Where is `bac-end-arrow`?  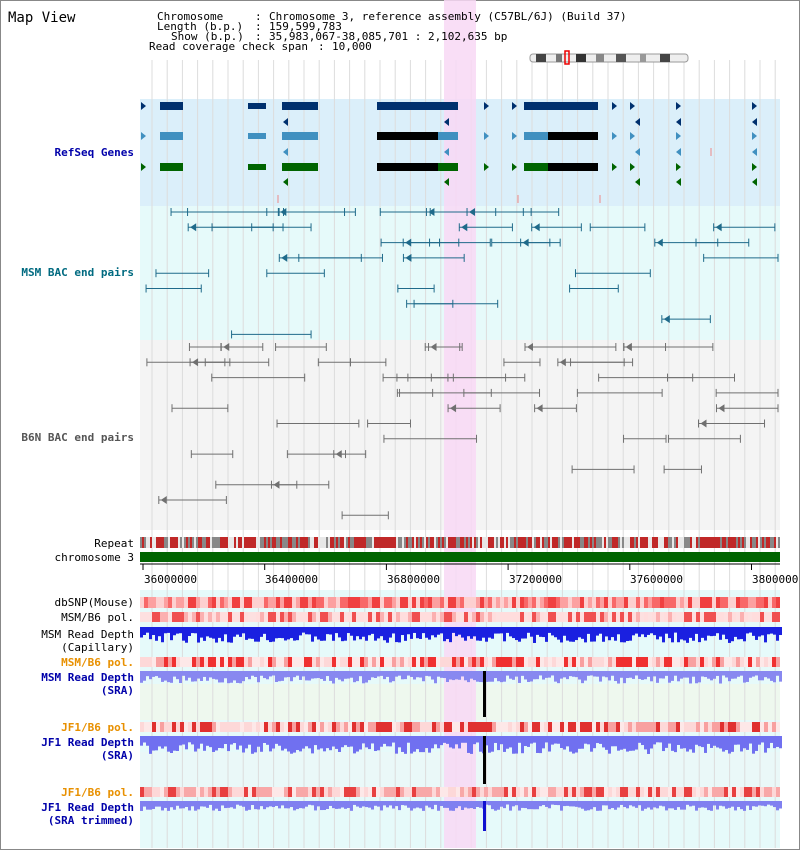 bac-end-arrow is located at coordinates (193, 227).